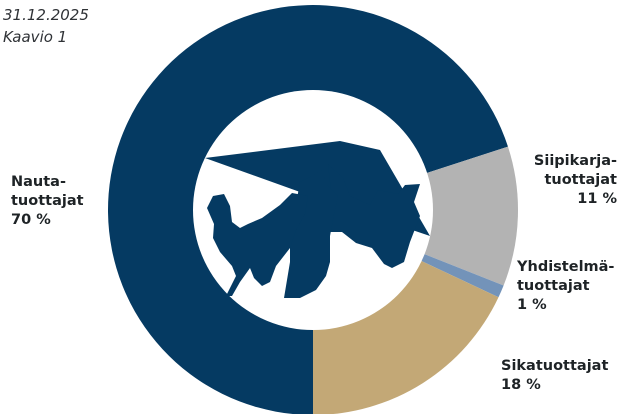  Describe the element at coordinates (566, 267) in the screenshot. I see `label-yhdistelma-line1: Yhdistelmä-` at that location.